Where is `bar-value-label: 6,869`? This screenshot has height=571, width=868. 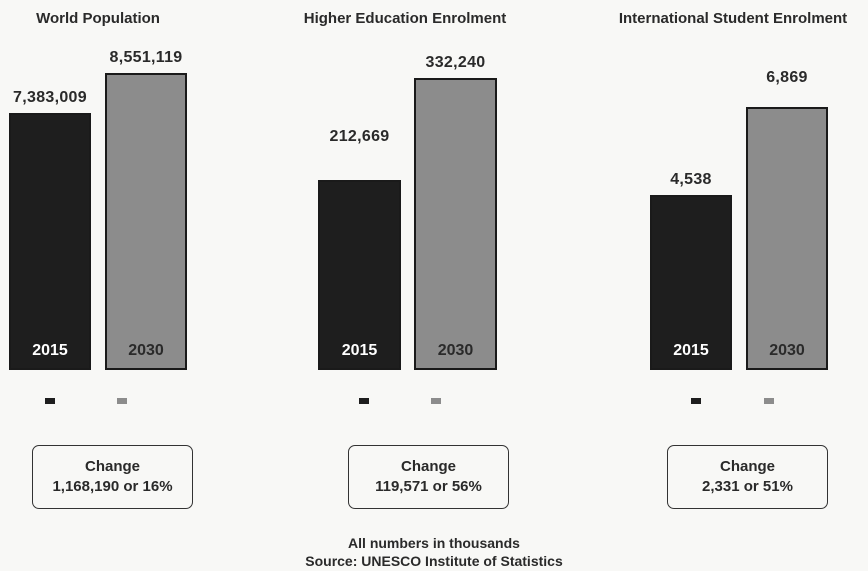
bar-value-label: 6,869 is located at coordinates (787, 77).